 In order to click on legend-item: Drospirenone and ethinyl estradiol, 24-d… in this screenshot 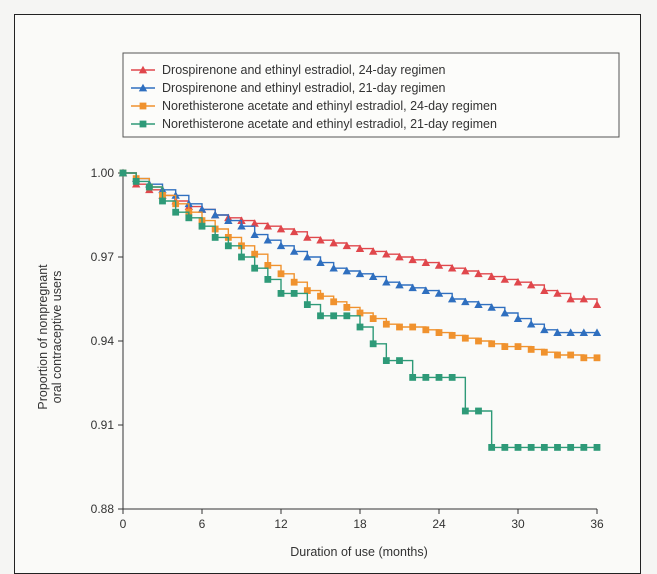, I will do `click(288, 70)`.